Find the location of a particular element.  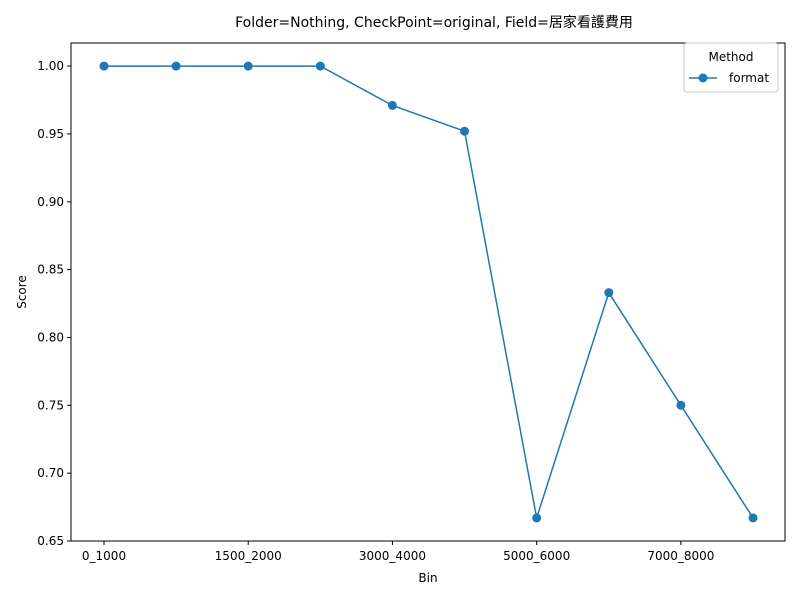

legend-title: Method is located at coordinates (730, 57).